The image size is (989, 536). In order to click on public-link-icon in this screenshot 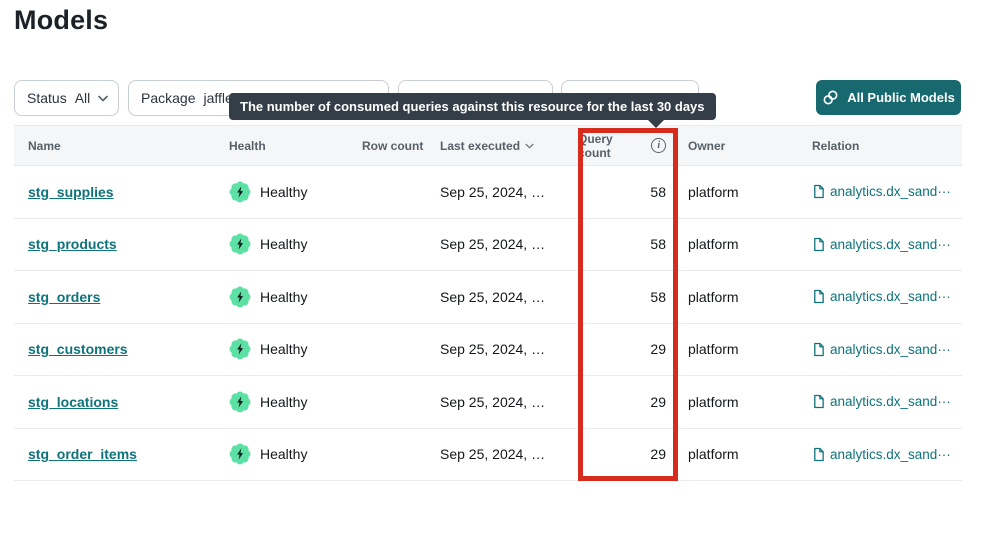, I will do `click(830, 97)`.